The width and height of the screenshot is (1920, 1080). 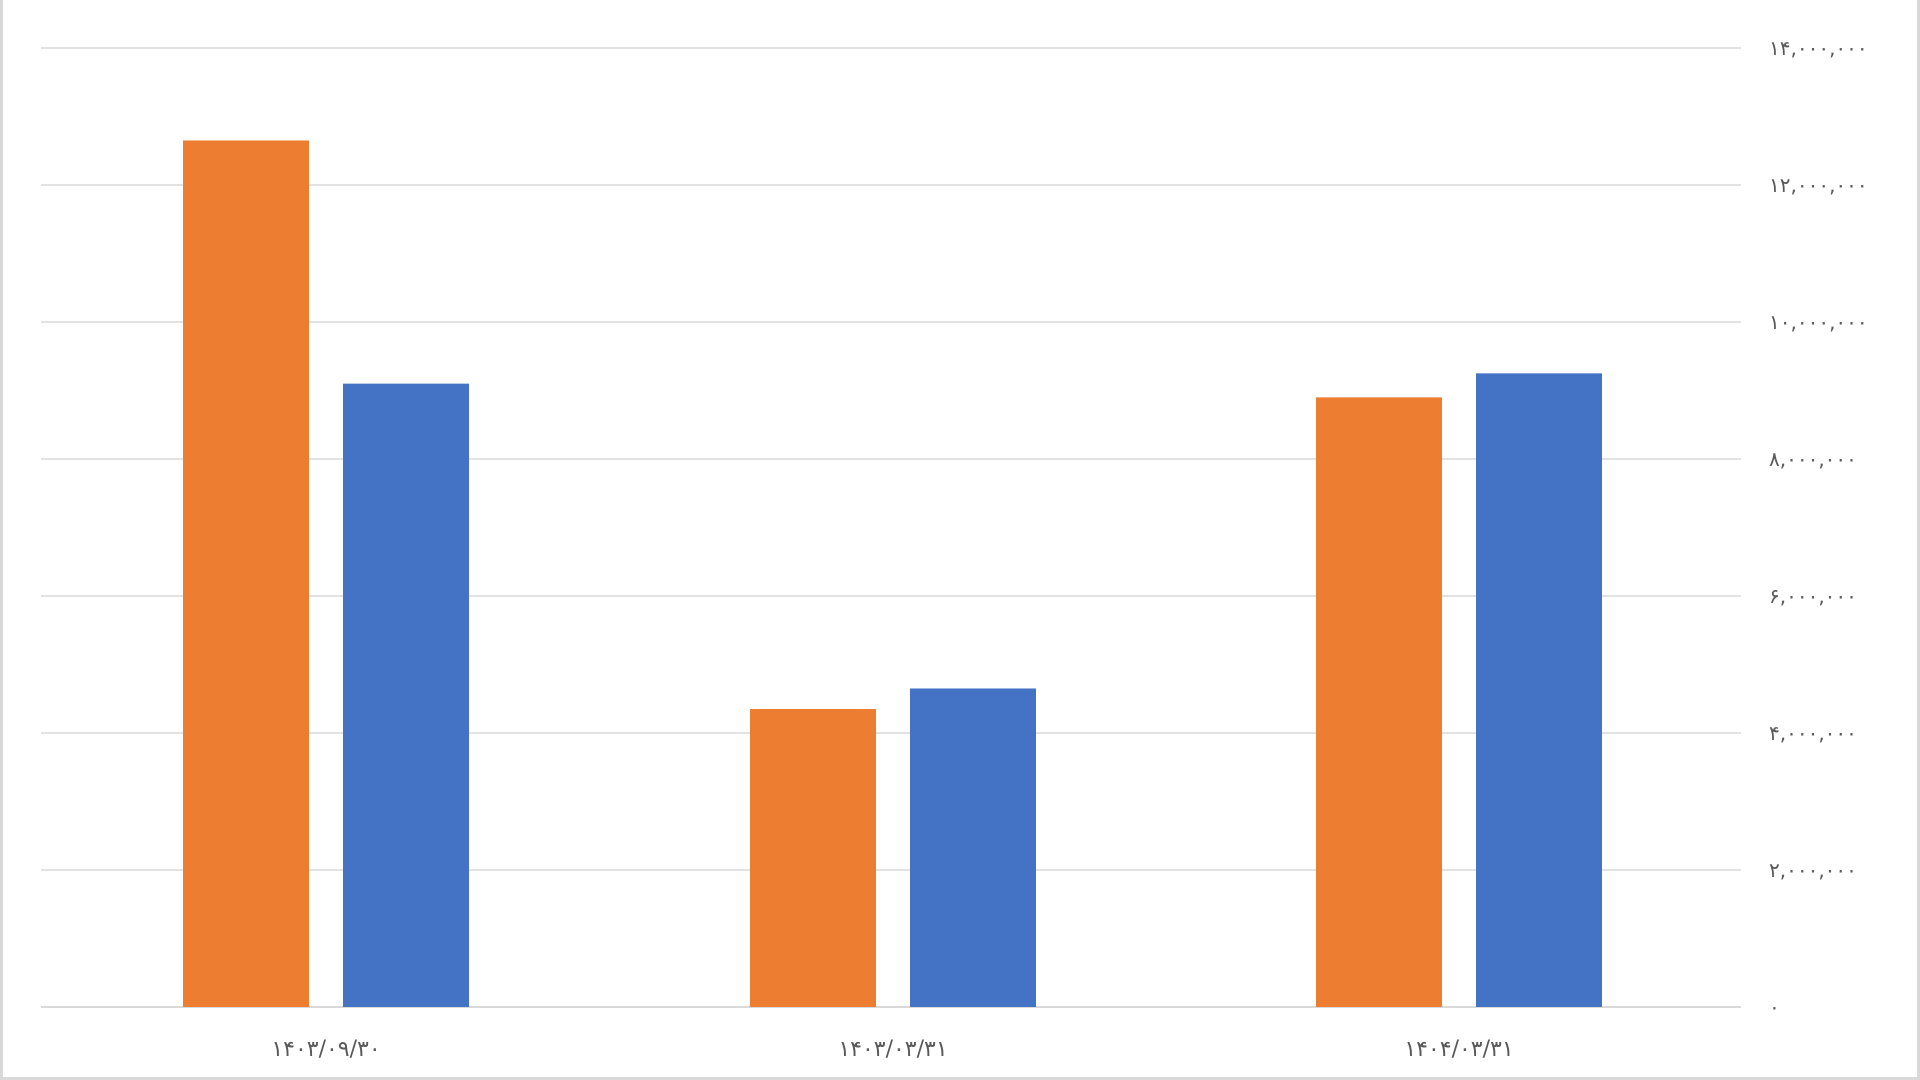 What do you see at coordinates (1818, 48) in the screenshot?
I see `y-tick-label: ۱۴,۰۰۰,۰۰۰` at bounding box center [1818, 48].